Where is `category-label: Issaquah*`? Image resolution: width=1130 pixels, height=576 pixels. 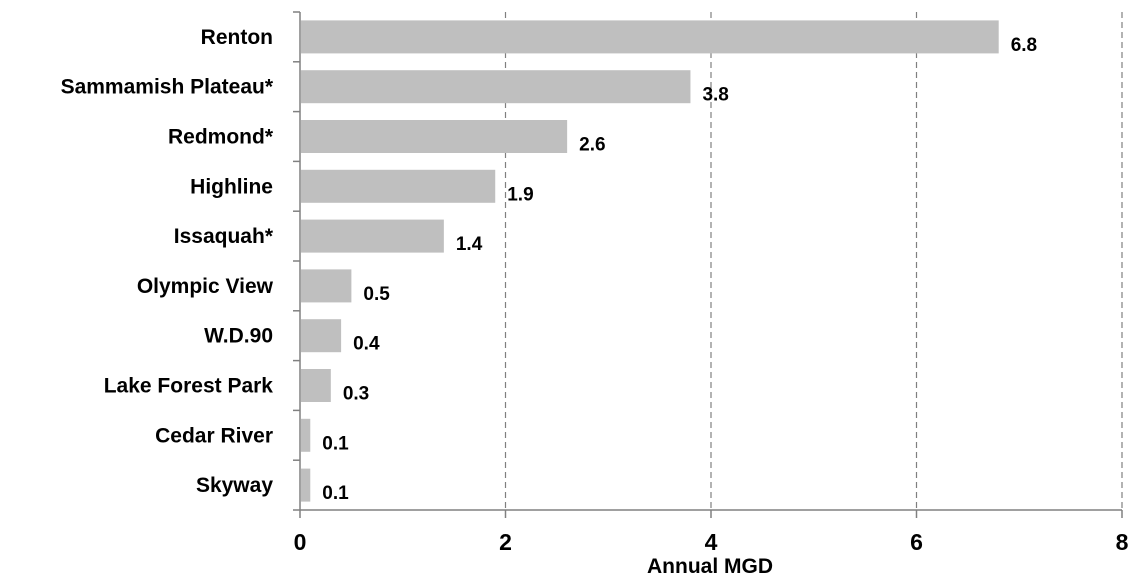 category-label: Issaquah* is located at coordinates (224, 236).